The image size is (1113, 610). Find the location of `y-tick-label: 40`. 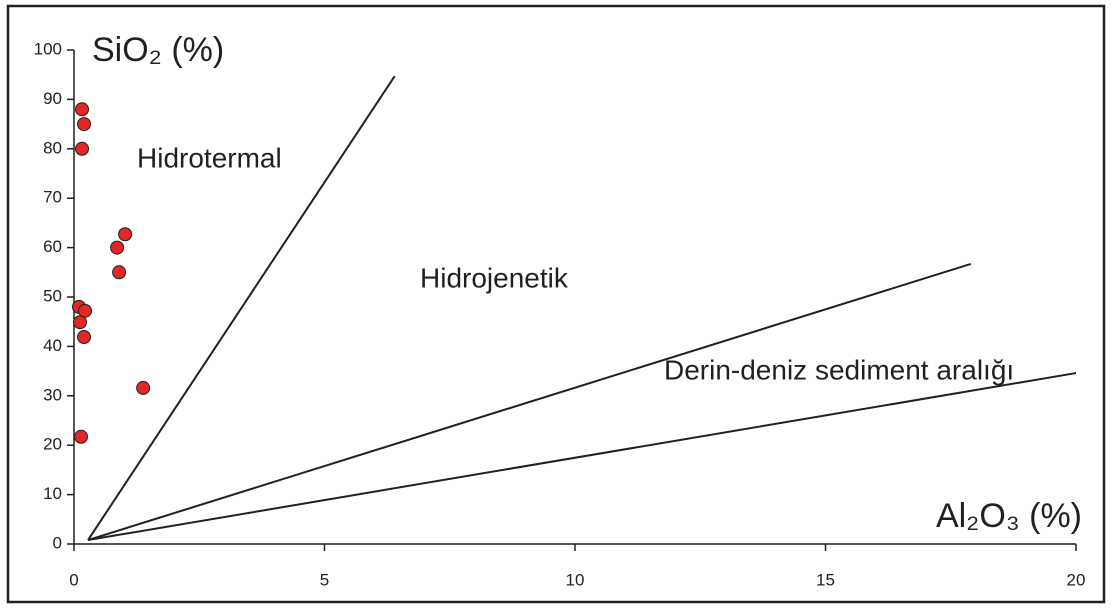

y-tick-label: 40 is located at coordinates (52, 345).